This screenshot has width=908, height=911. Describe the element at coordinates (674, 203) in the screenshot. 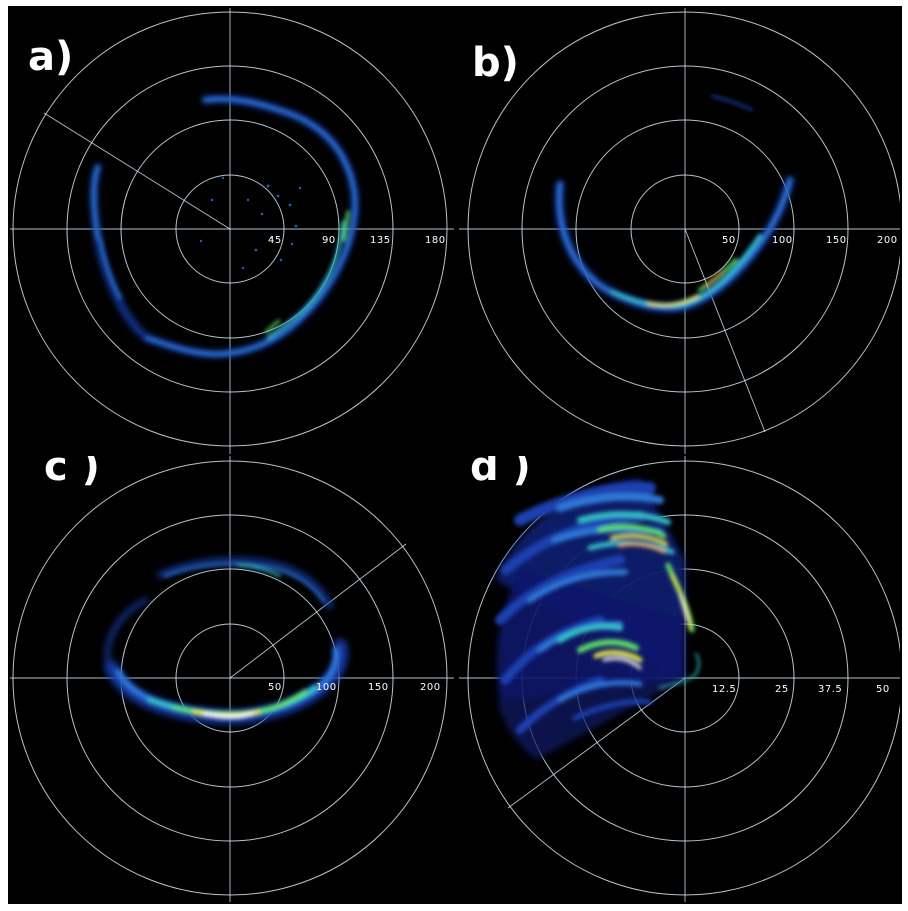

I see `sonar-echo-b` at that location.